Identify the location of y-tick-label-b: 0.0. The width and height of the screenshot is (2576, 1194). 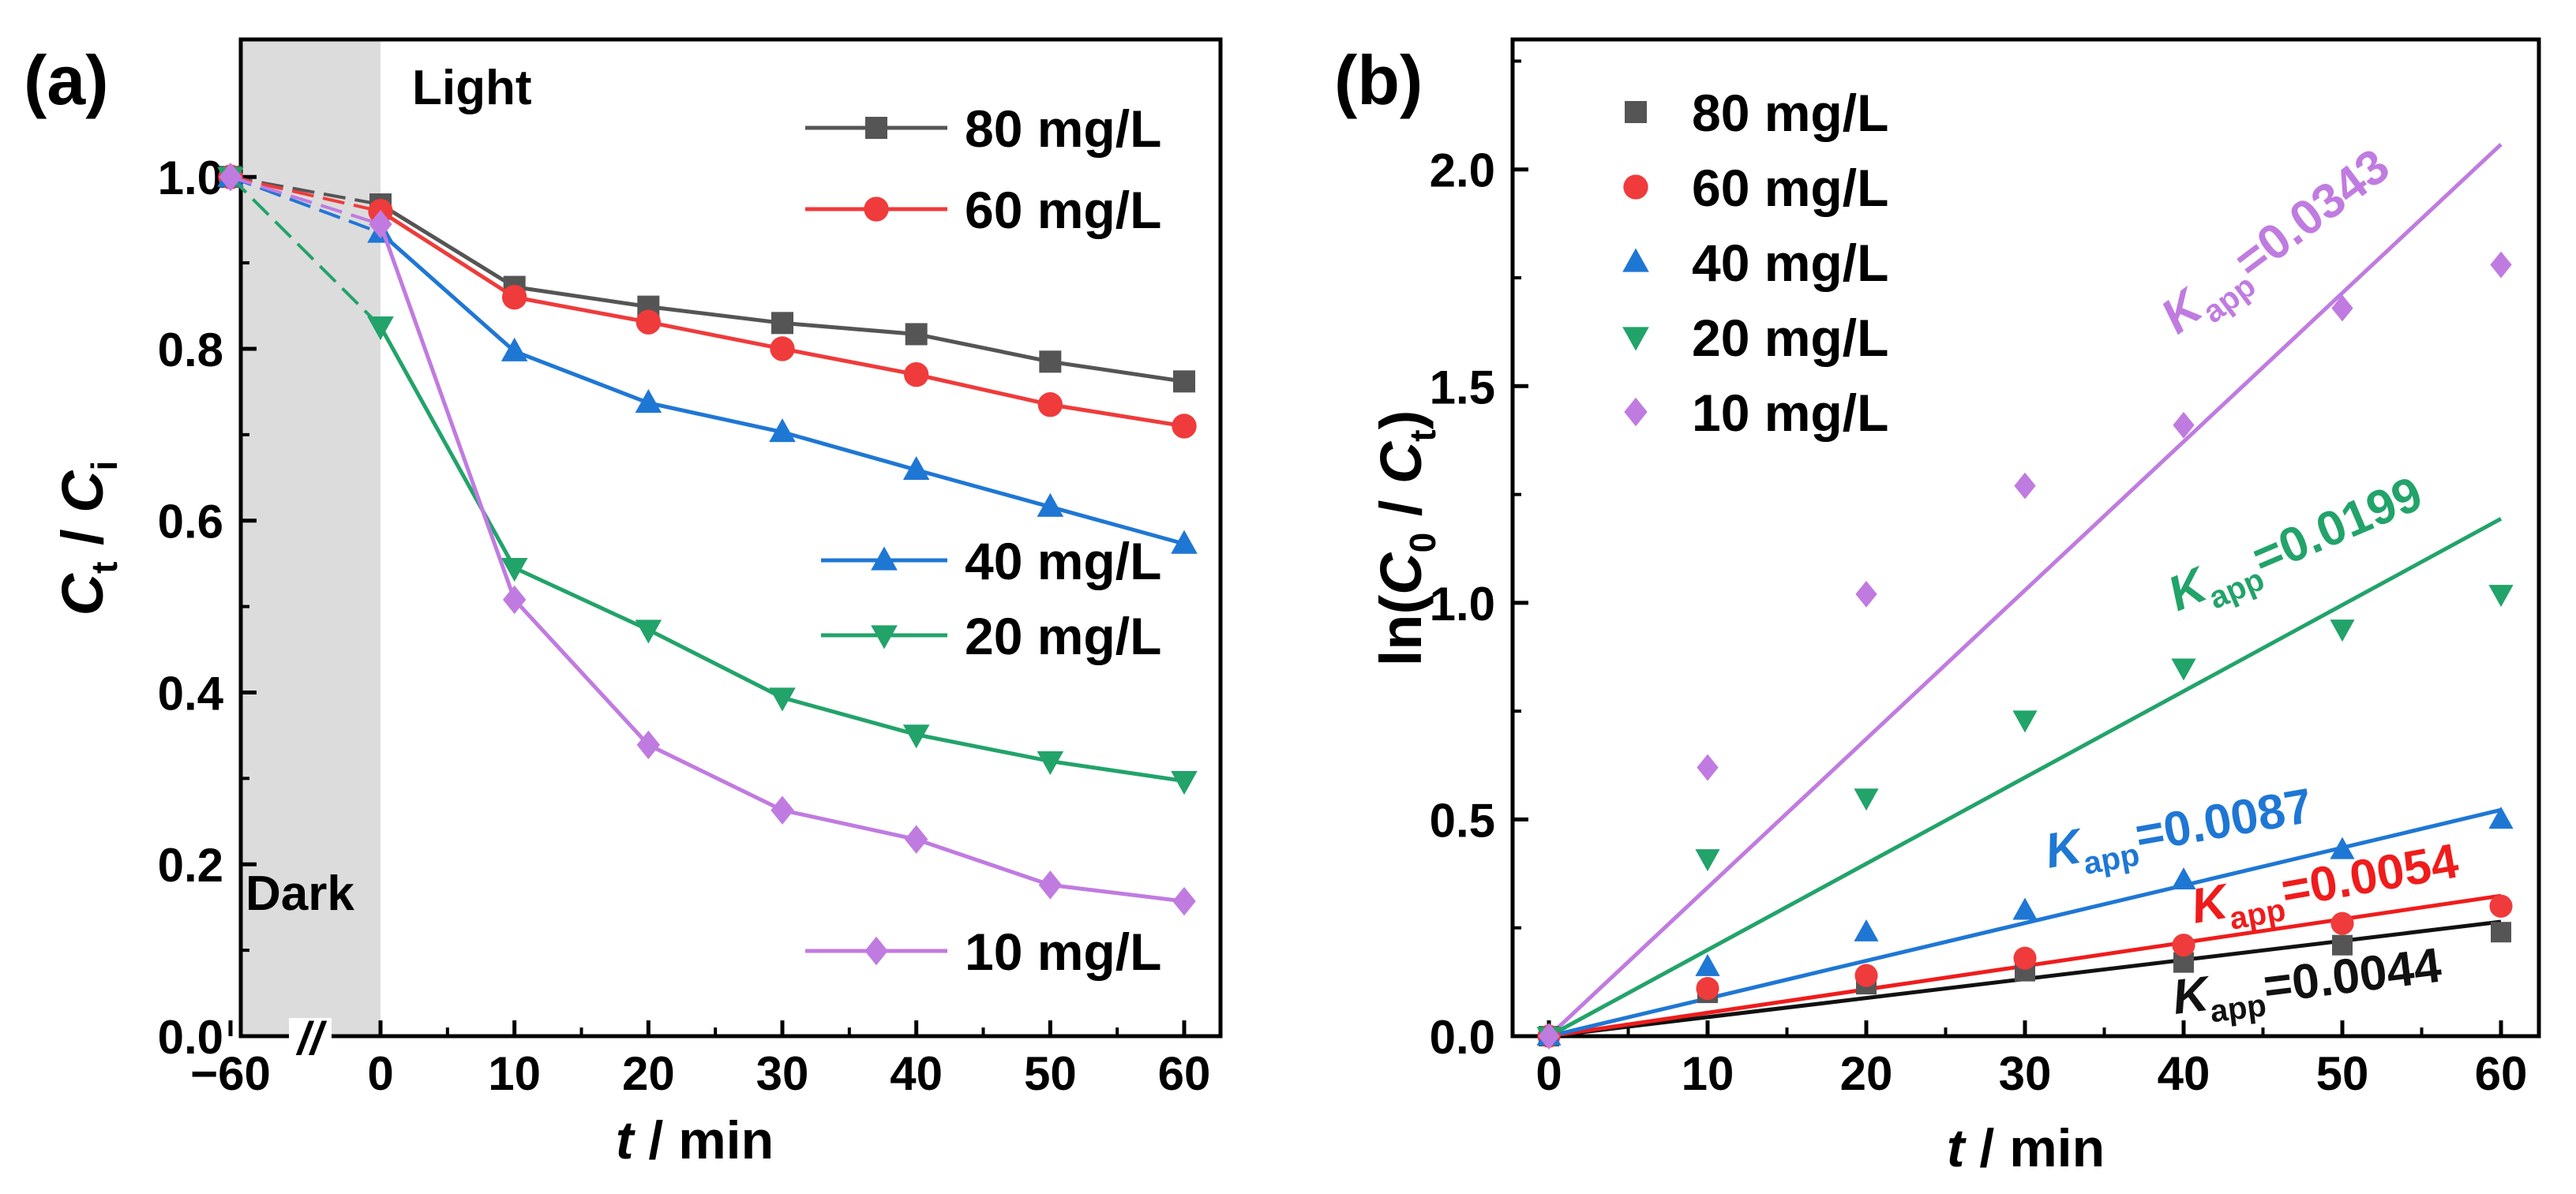
(1462, 1037).